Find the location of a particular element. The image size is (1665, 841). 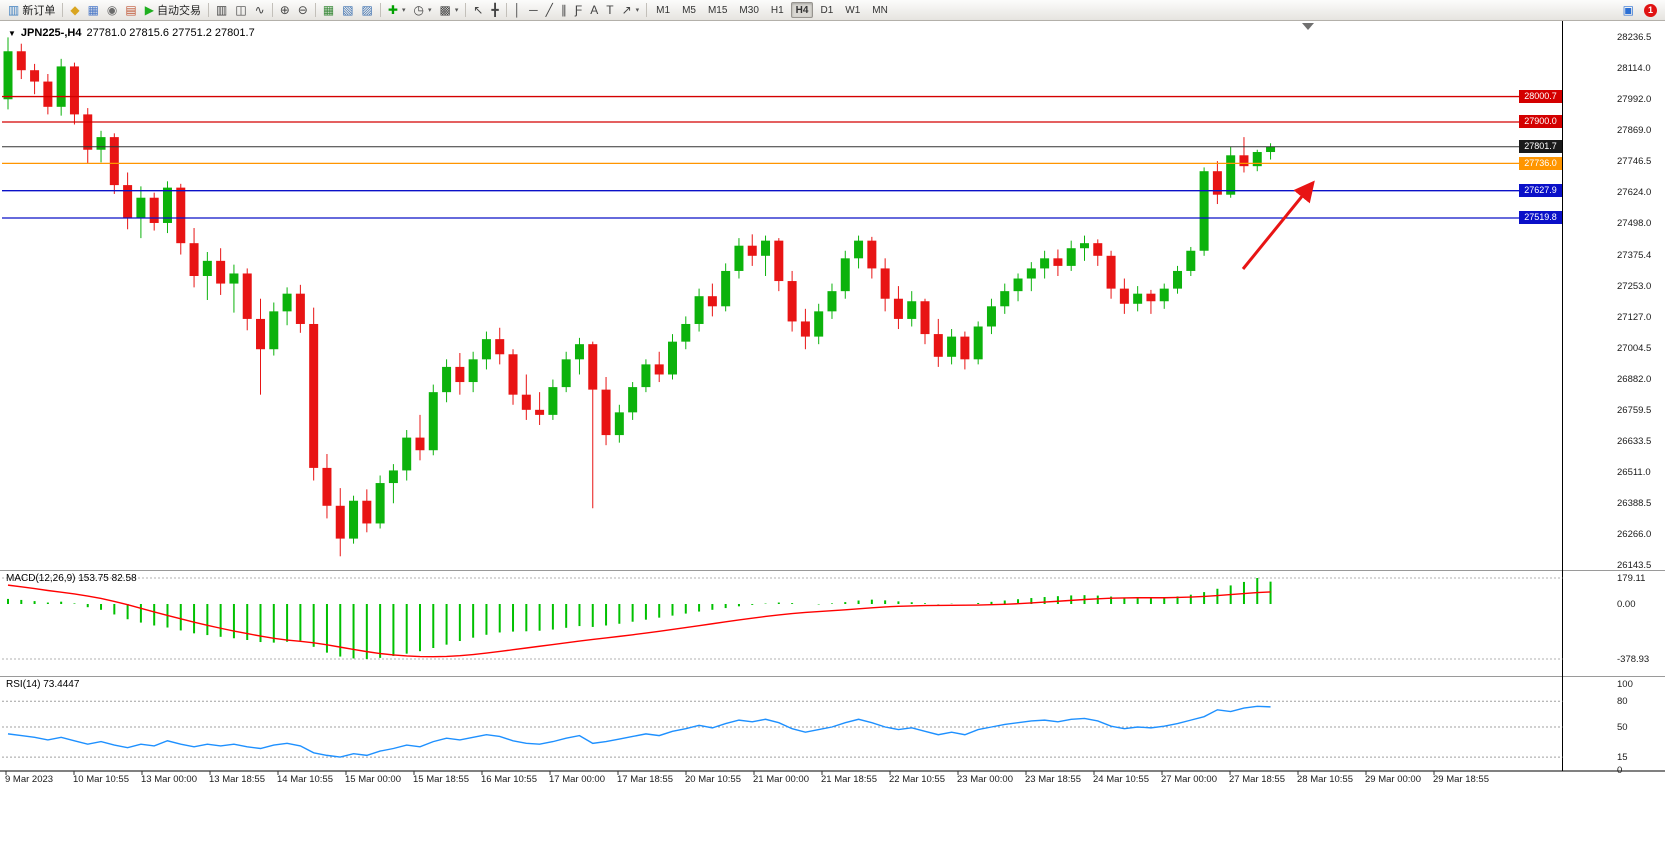

zoom-out-icon: ⊖ is located at coordinates (303, 10).